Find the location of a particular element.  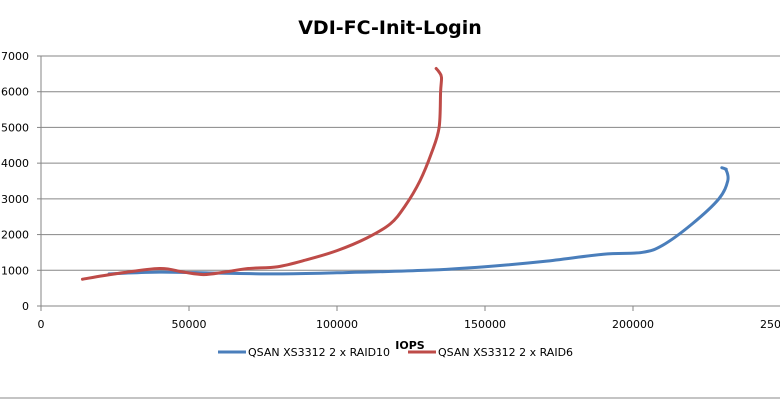

x-tick-label: 200000 is located at coordinates (633, 324).